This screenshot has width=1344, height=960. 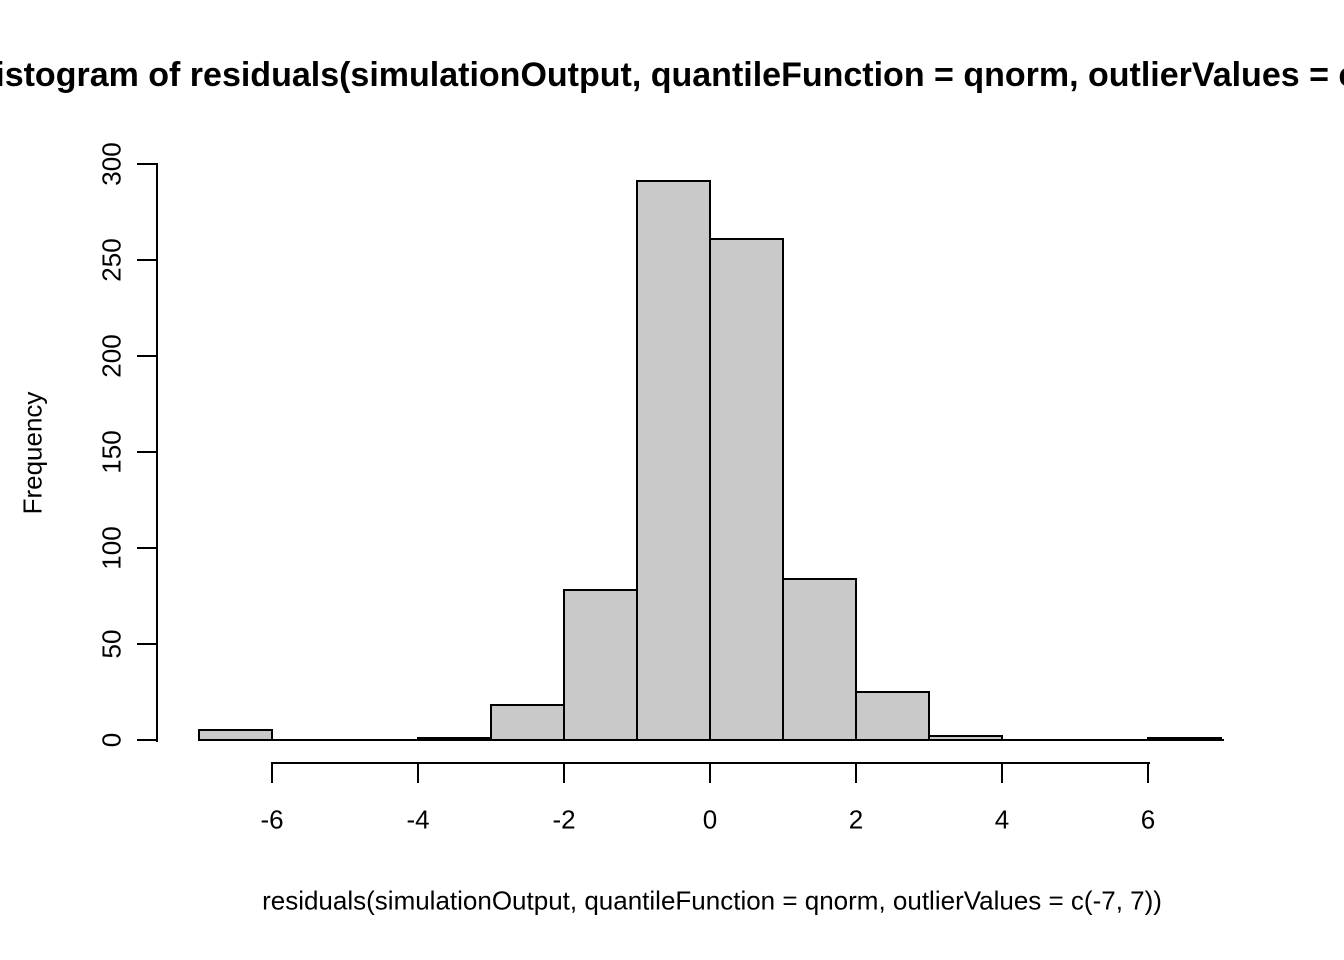 What do you see at coordinates (111, 452) in the screenshot?
I see `y-tick-label: 150` at bounding box center [111, 452].